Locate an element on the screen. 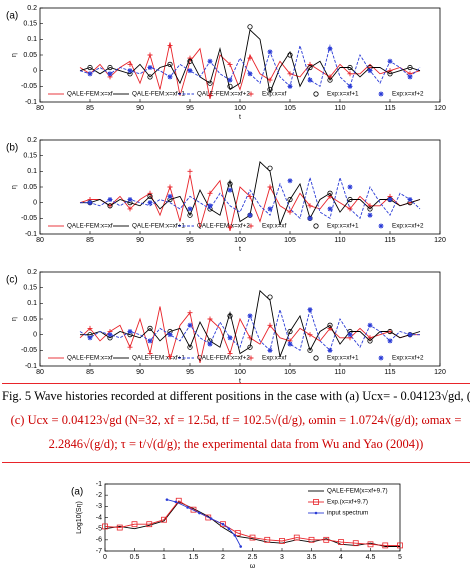  y-axis-label: η is located at coordinates (14, 55).